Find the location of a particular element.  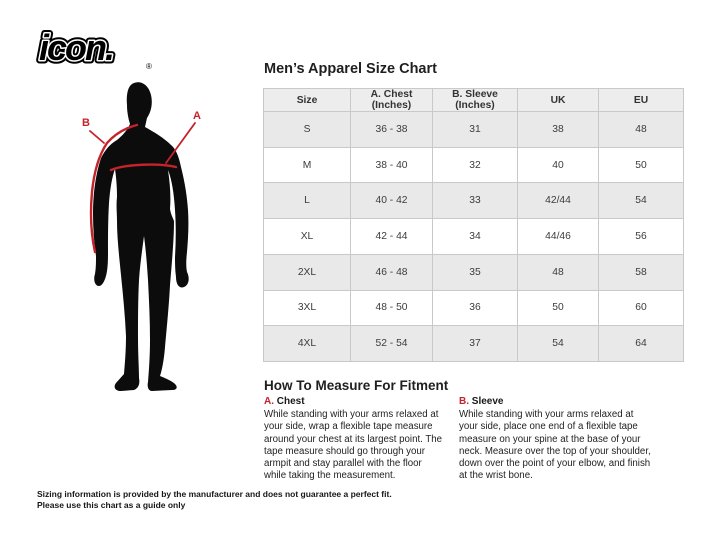

registered-mark: ® is located at coordinates (149, 66).